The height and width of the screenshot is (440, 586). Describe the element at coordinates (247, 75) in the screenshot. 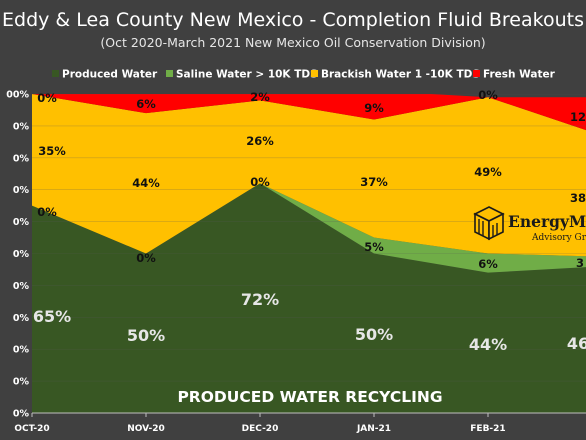

I see `legend-entry: Saline Water > 10K TDS` at that location.